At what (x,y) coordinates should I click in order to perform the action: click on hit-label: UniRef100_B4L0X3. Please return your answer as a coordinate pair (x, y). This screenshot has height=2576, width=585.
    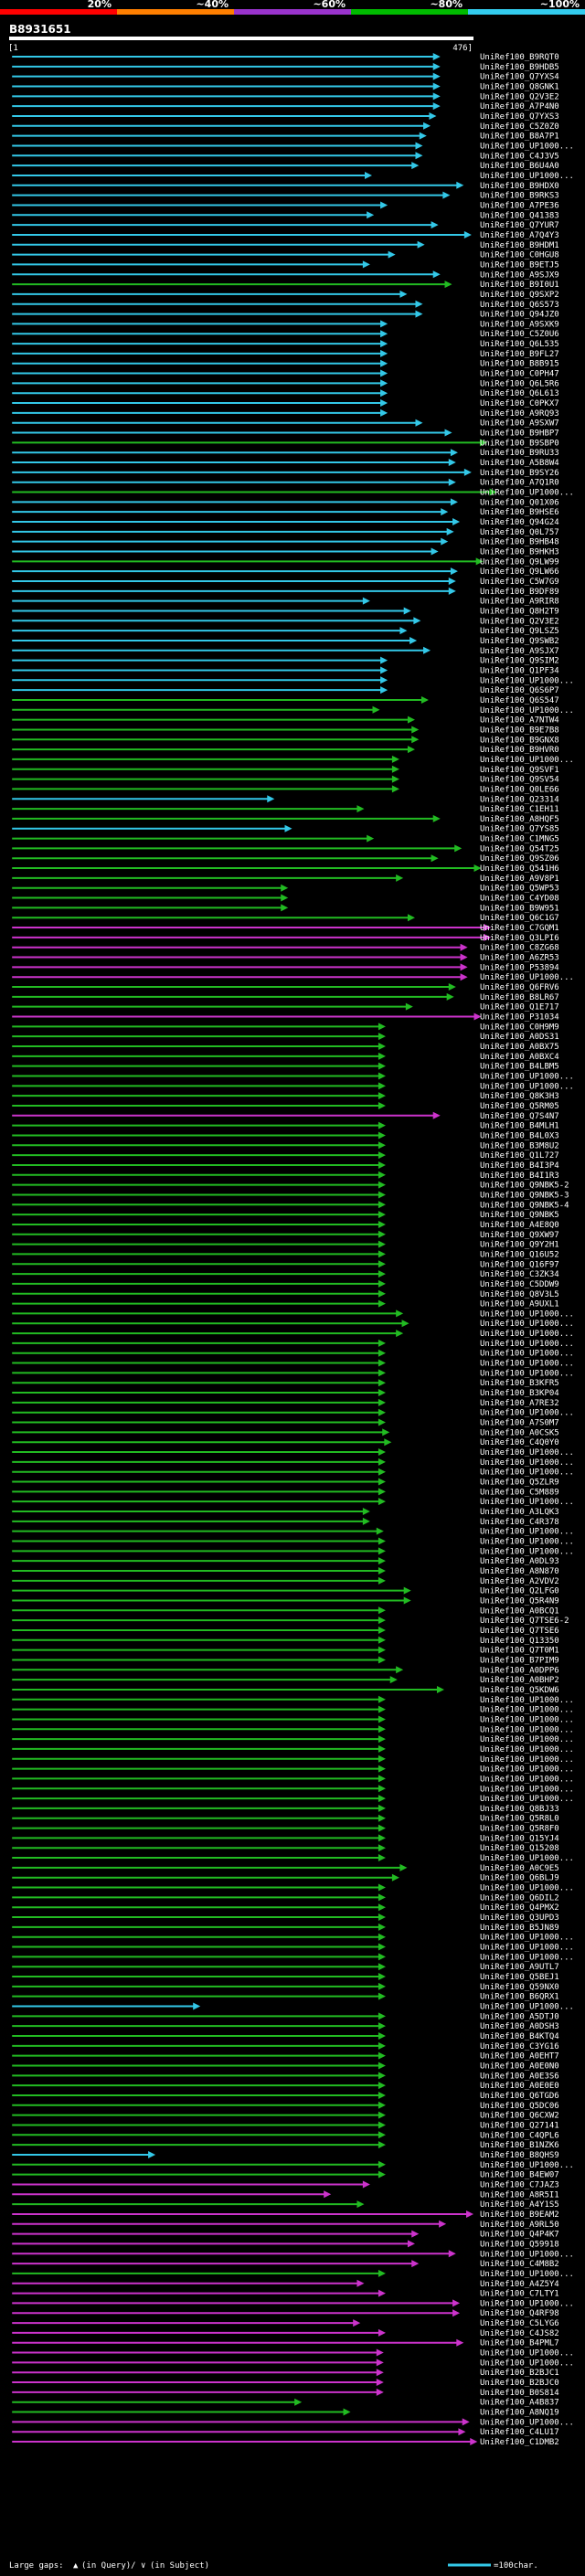
    Looking at the image, I should click on (519, 1135).